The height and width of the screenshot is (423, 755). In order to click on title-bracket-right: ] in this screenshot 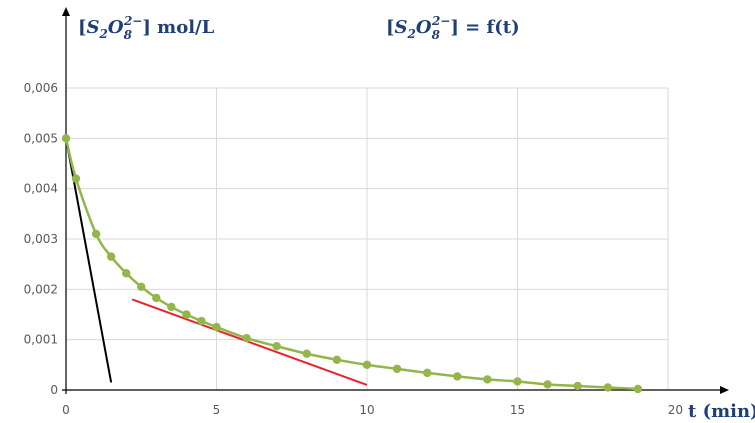, I will do `click(454, 27)`.